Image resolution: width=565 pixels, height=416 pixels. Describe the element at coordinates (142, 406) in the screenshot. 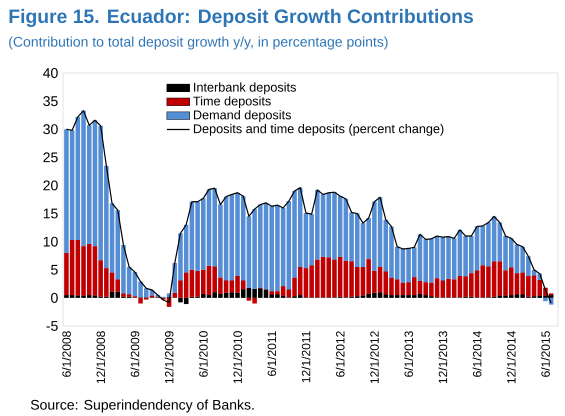

I see `source-note: Source: Superindendency of Banks.` at that location.